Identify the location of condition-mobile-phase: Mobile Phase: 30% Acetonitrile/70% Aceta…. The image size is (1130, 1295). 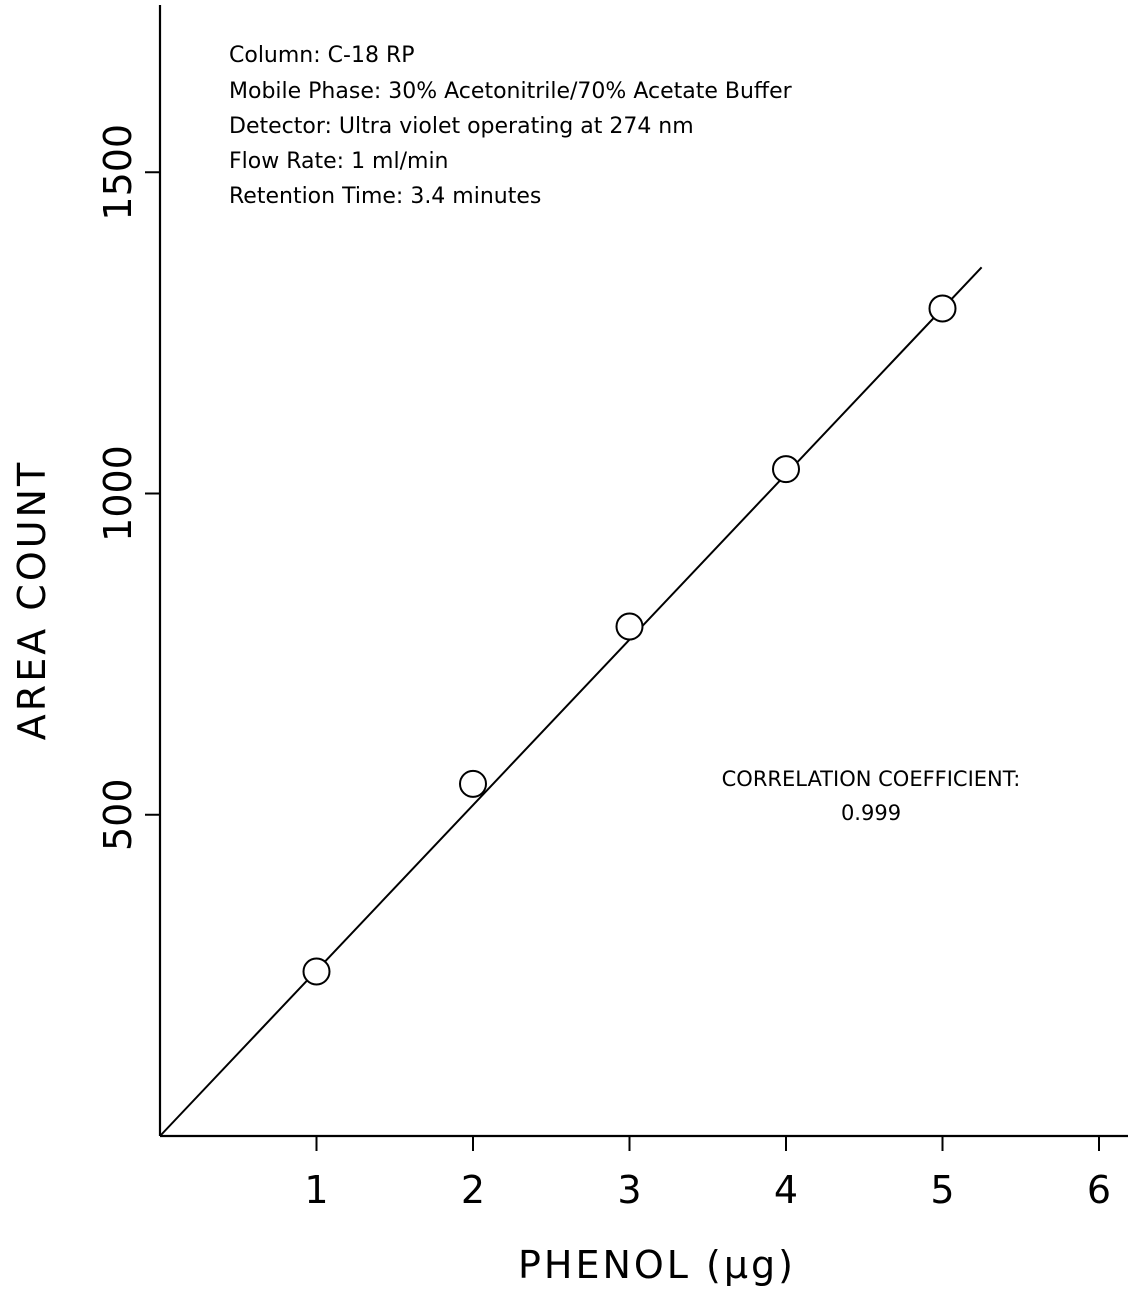
(511, 91).